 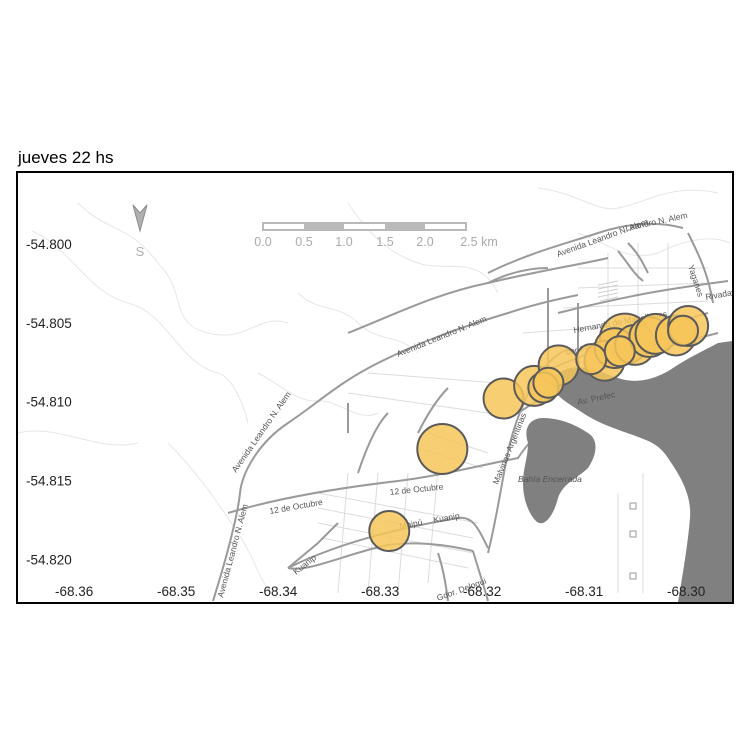 What do you see at coordinates (718, 294) in the screenshot?
I see `road-label: Rivadavia` at bounding box center [718, 294].